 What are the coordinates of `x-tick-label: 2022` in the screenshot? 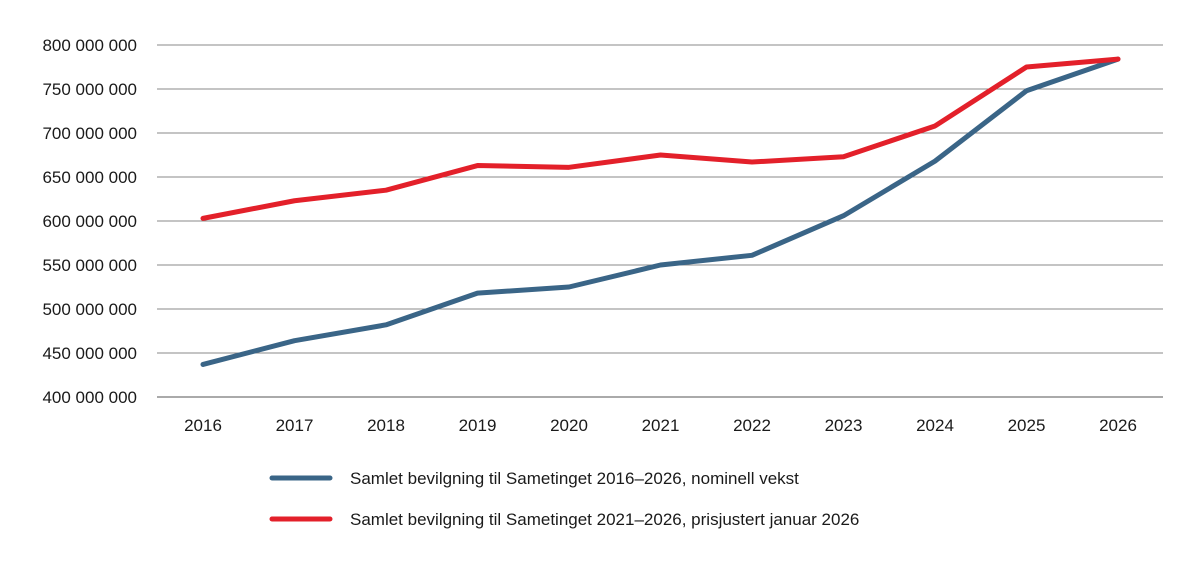 It's located at (752, 425).